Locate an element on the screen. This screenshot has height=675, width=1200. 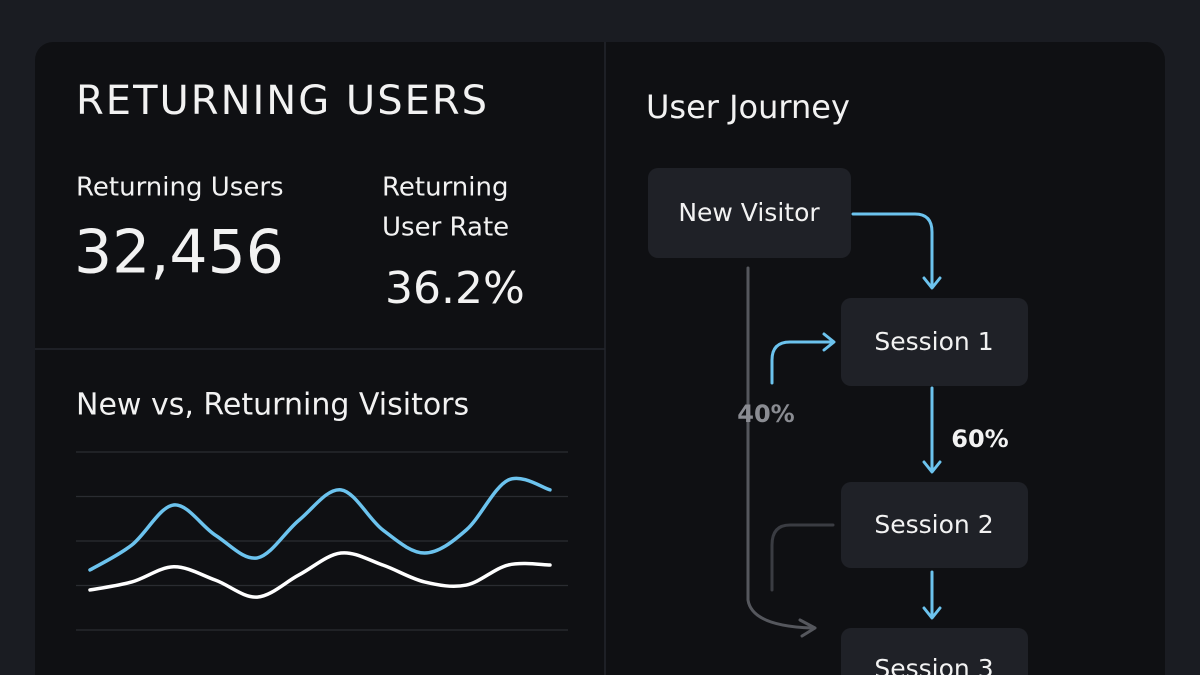
node-label: New Visitor is located at coordinates (749, 212).